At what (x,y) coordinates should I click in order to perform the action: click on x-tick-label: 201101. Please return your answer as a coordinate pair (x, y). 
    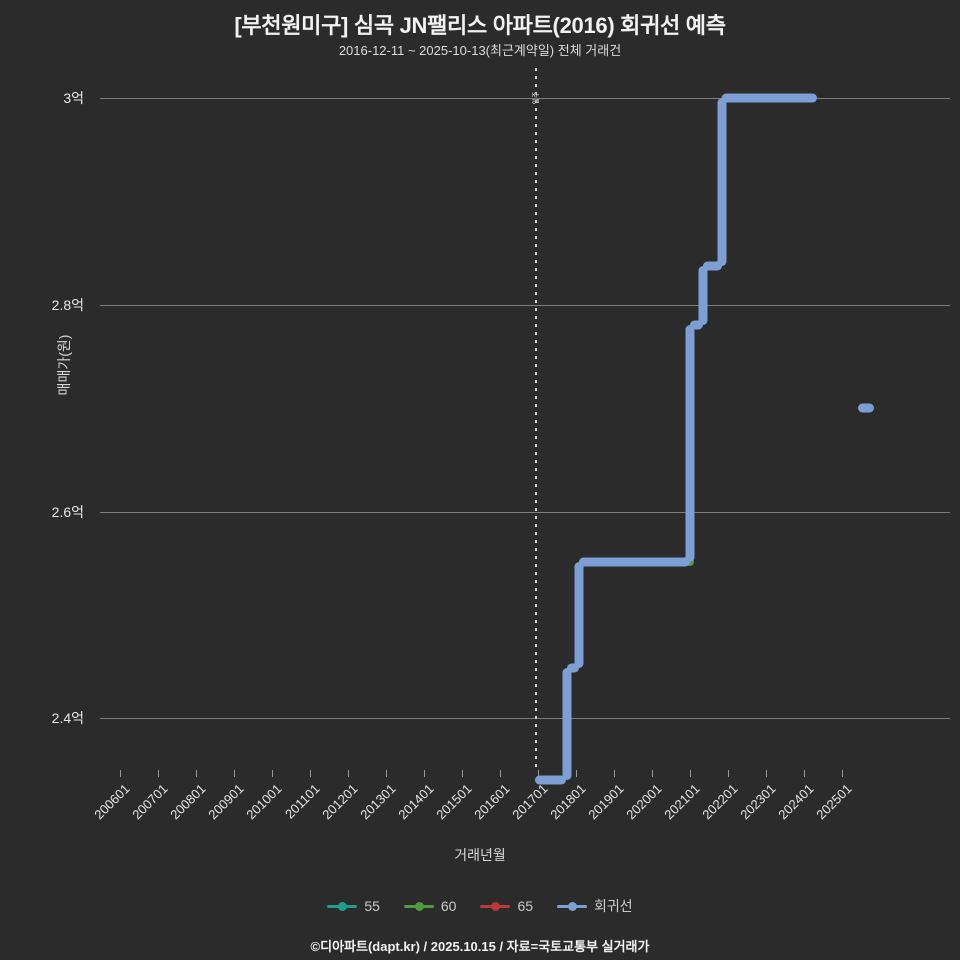
    Looking at the image, I should click on (302, 801).